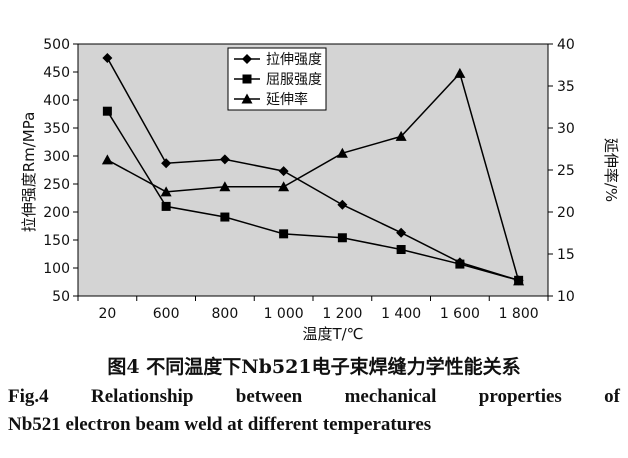  Describe the element at coordinates (166, 314) in the screenshot. I see `x-tick-label: 600` at that location.